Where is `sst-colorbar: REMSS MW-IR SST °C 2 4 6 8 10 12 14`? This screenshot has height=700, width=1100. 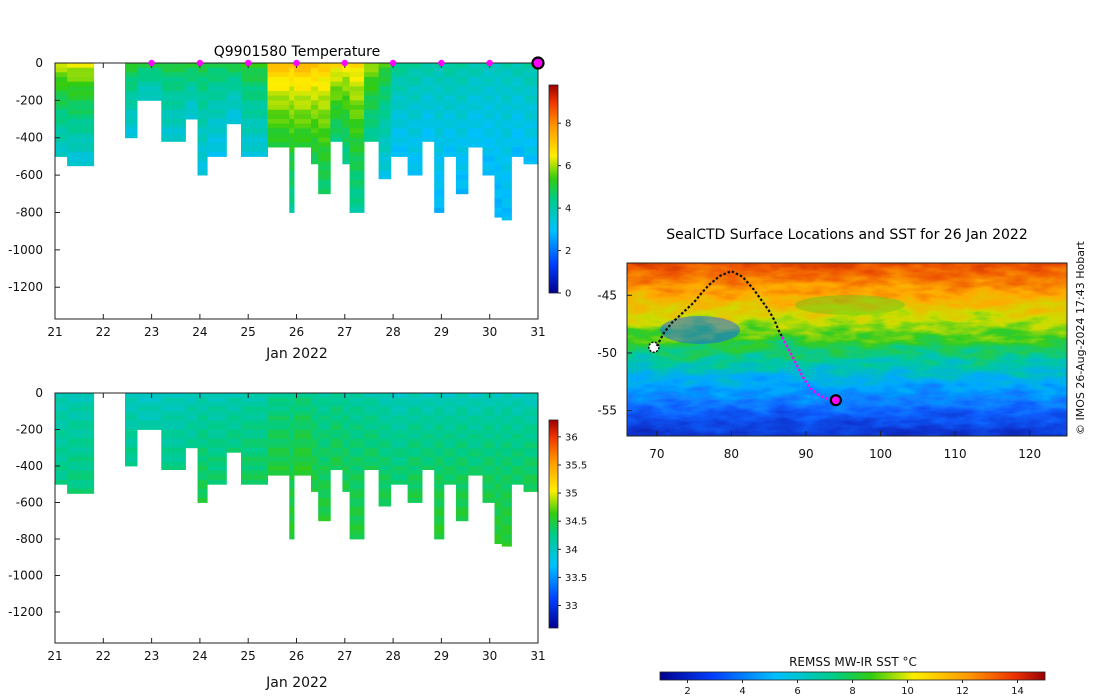 sst-colorbar: REMSS MW-IR SST °C 2 4 6 8 10 12 14 is located at coordinates (852, 676).